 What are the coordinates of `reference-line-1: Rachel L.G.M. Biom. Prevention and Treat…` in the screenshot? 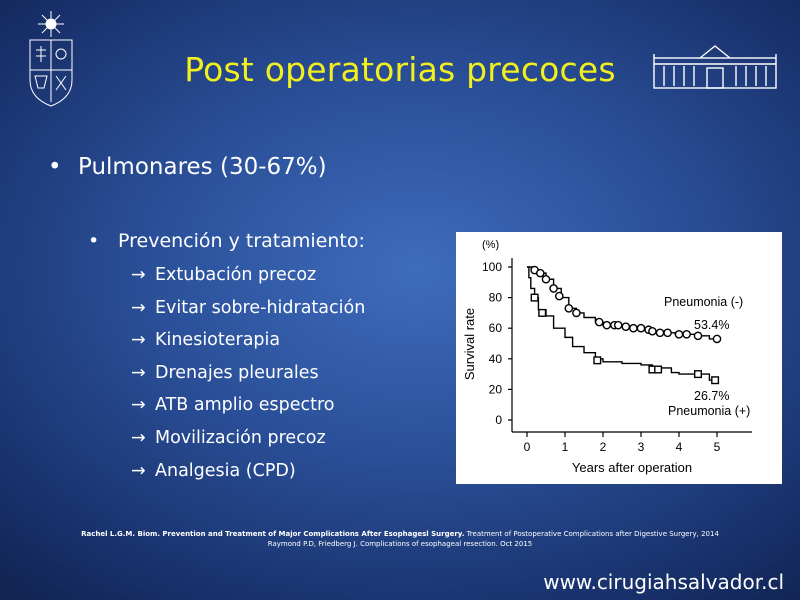 It's located at (400, 534).